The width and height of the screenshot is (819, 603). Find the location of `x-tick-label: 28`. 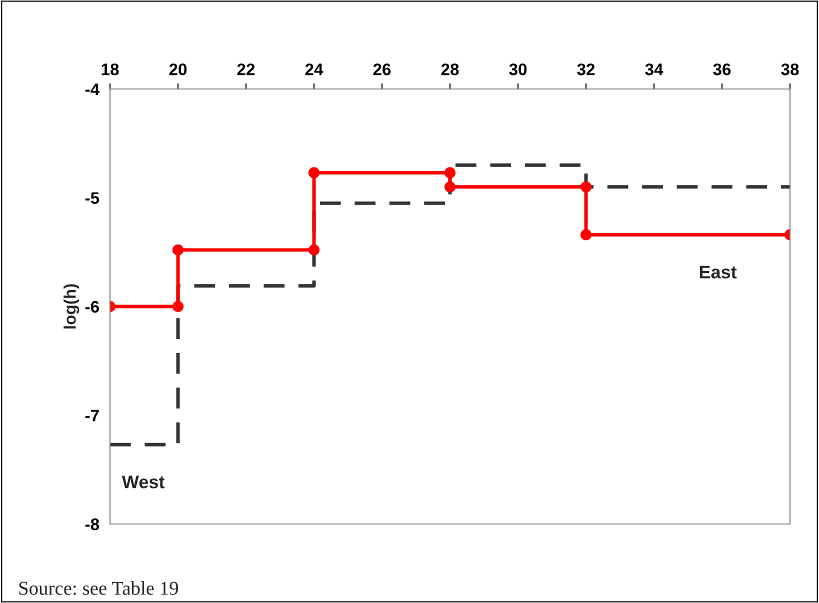

x-tick-label: 28 is located at coordinates (450, 69).